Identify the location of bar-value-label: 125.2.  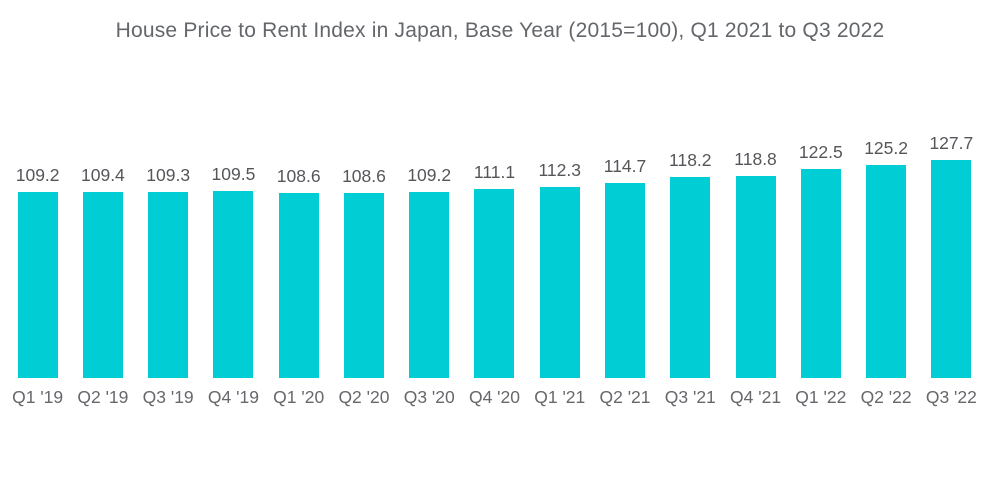
(886, 148).